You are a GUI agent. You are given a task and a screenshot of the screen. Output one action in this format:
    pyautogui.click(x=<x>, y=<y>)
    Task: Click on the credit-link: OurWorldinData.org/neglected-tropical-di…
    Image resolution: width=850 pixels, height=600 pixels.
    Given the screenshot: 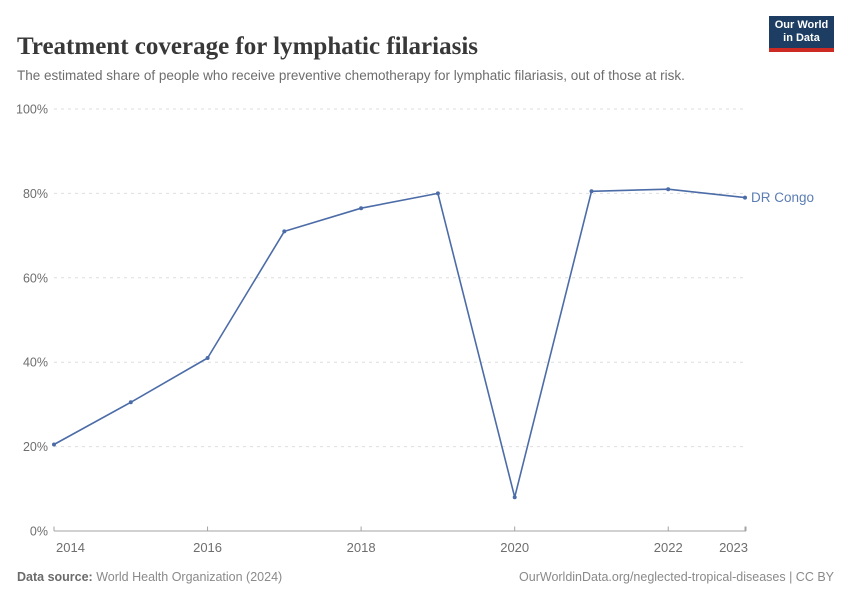 What is the action you would take?
    pyautogui.click(x=676, y=577)
    